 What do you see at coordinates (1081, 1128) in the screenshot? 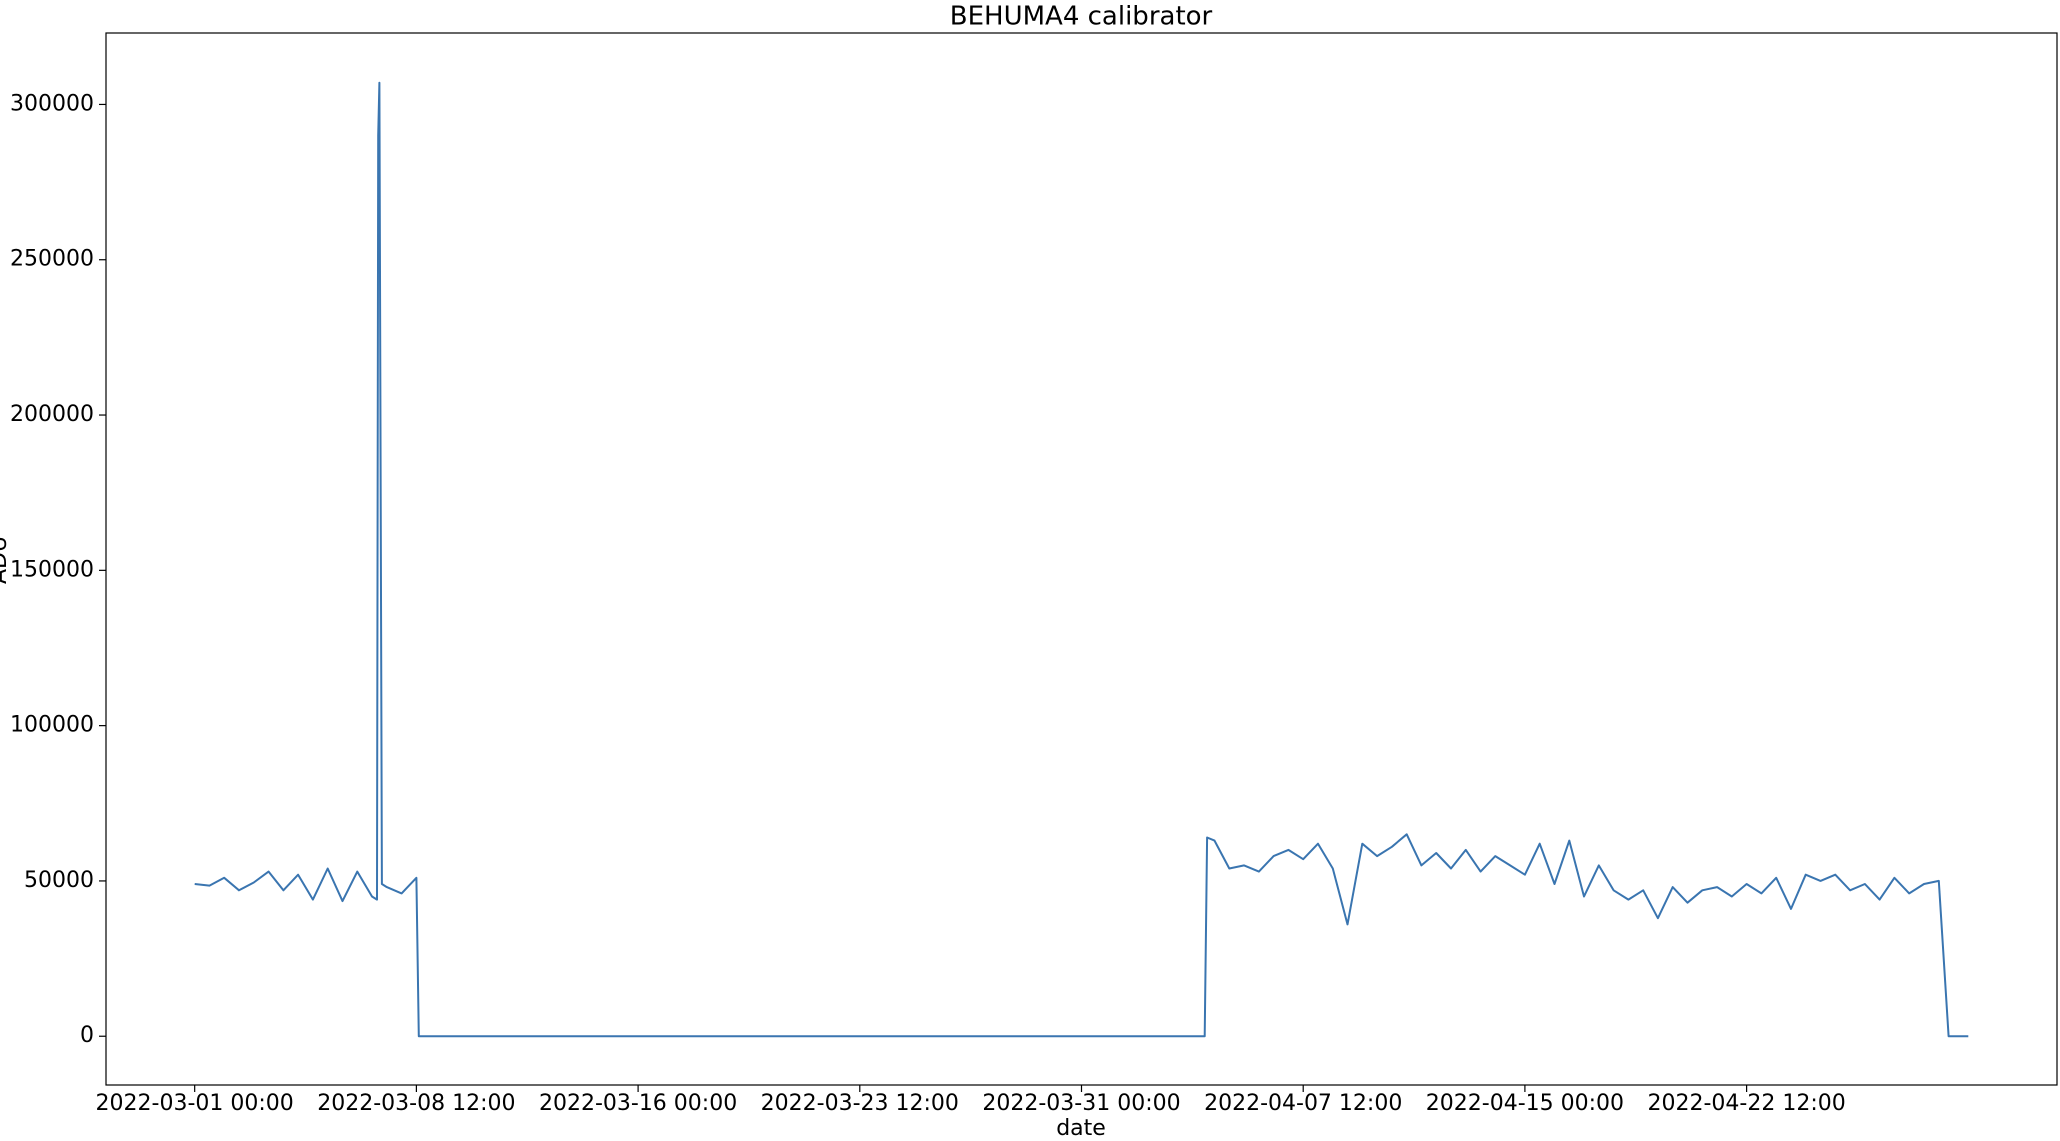
I see `x-axis-label: date` at bounding box center [1081, 1128].